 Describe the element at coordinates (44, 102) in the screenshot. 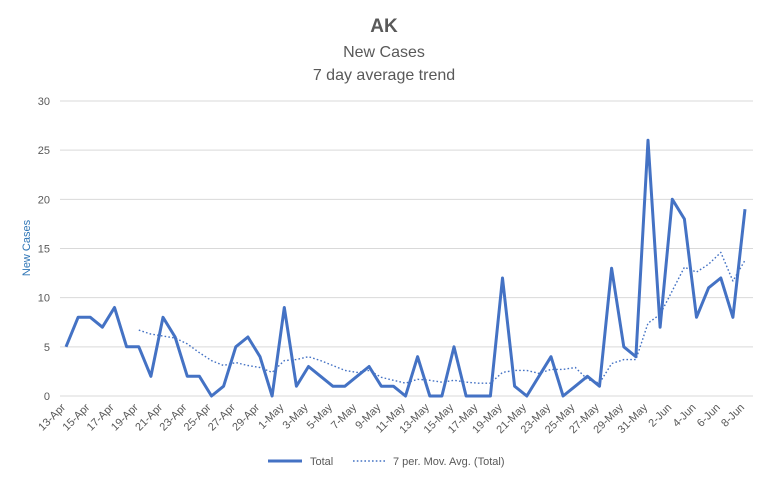

I see `y-tick-label: 30` at that location.